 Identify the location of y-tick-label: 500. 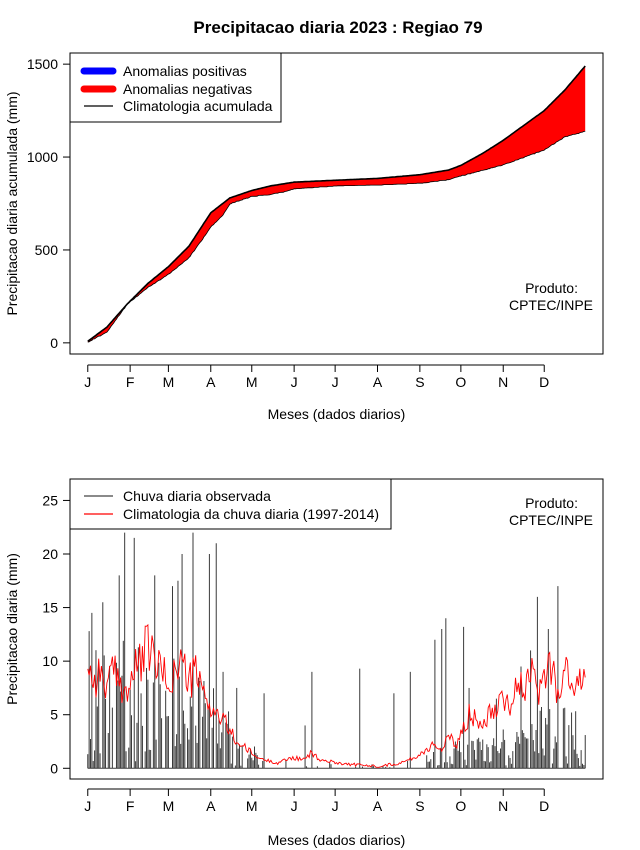
(47, 250).